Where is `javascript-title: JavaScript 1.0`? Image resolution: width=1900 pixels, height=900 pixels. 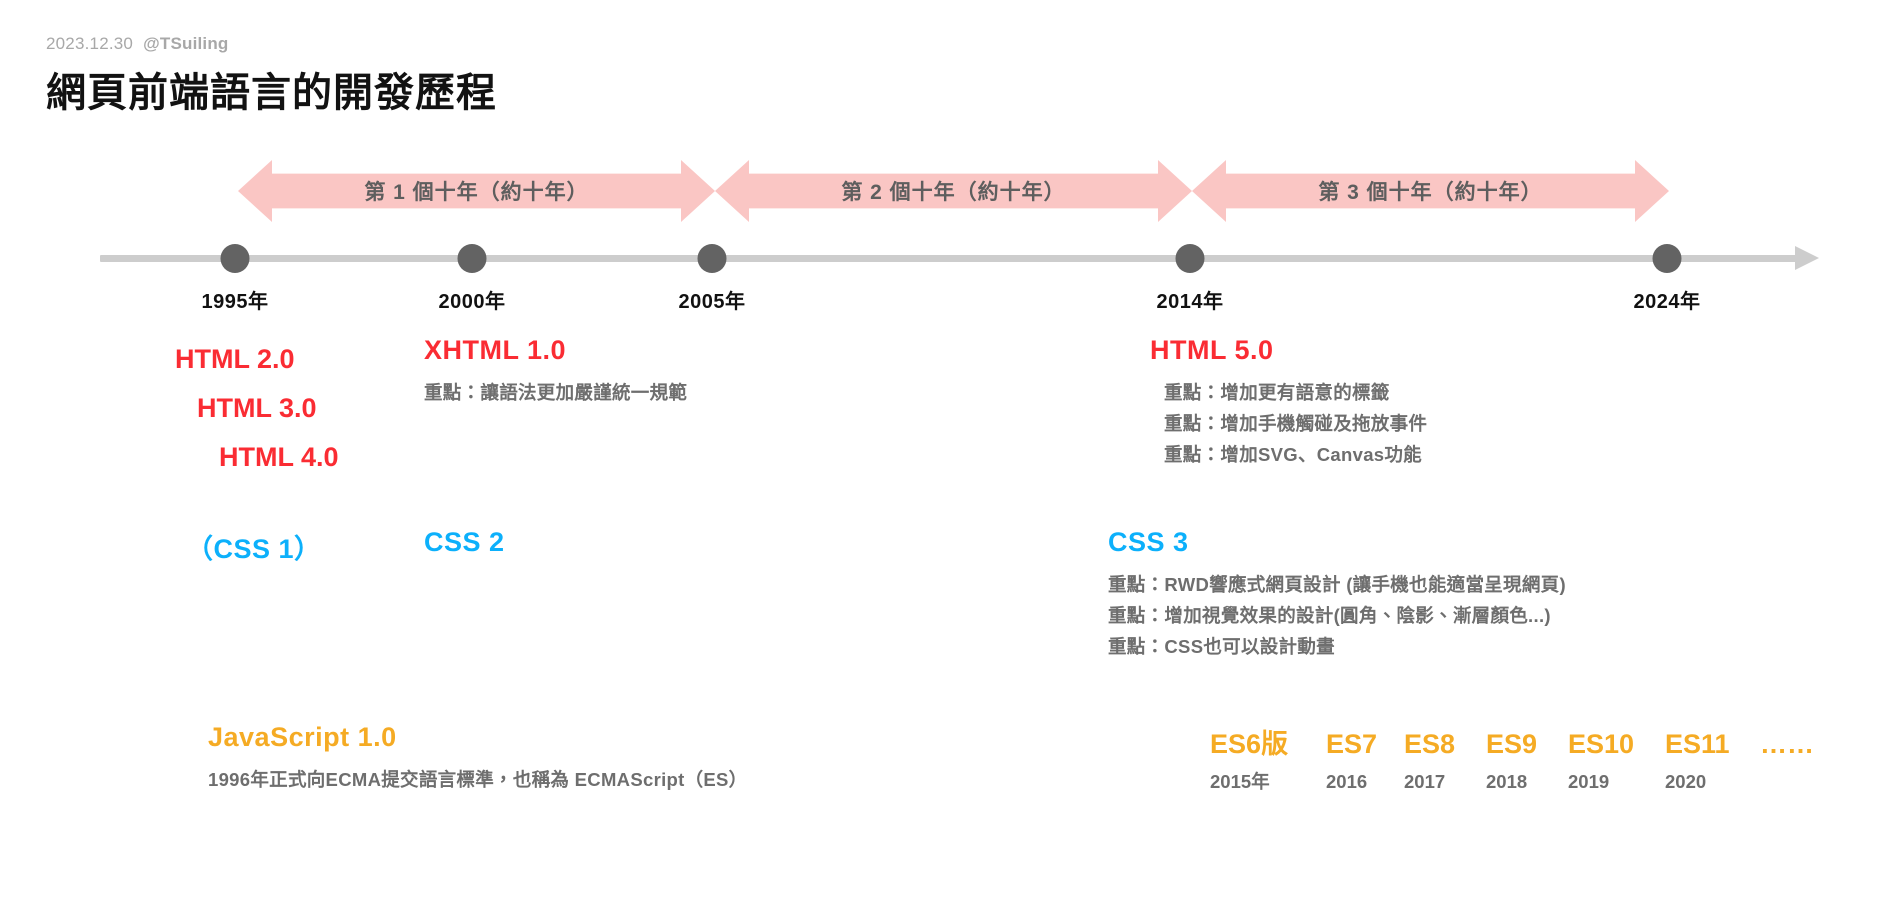 javascript-title: JavaScript 1.0 is located at coordinates (302, 737).